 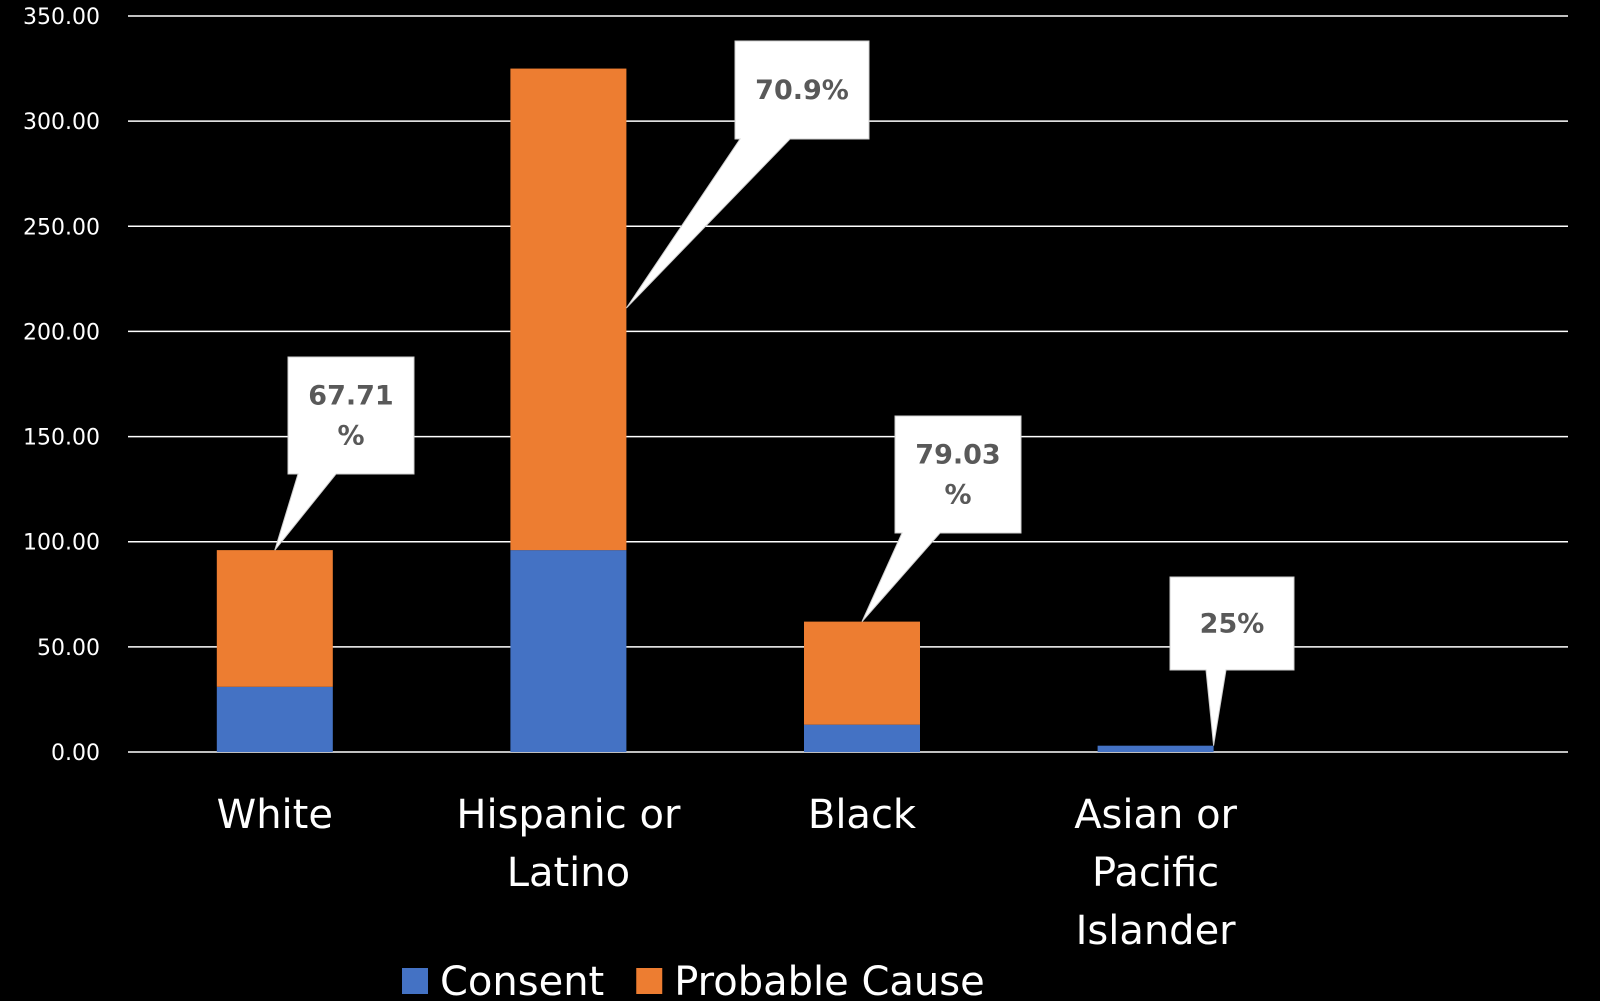 I want to click on y-tick-label: 250.00, so click(x=61, y=227).